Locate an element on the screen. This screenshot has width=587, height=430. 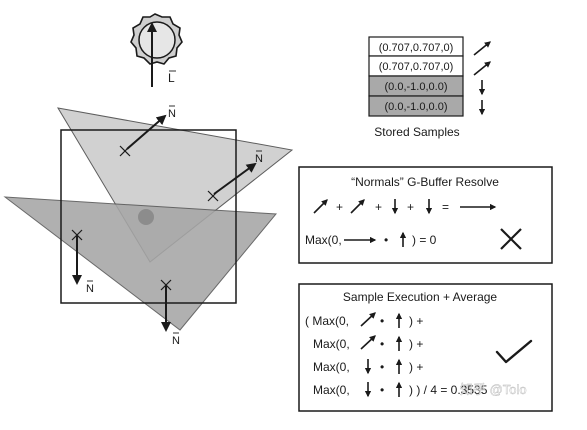
light-triangle is located at coordinates (175, 185).